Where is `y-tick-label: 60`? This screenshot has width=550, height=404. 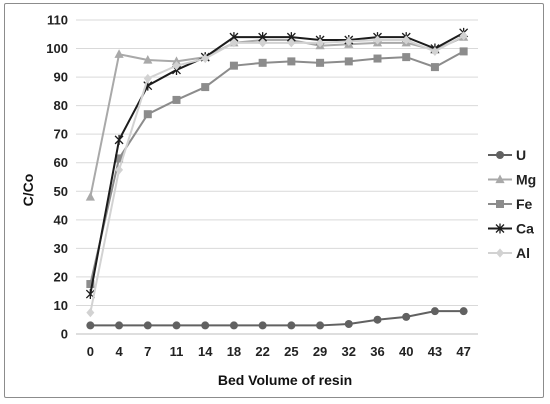 y-tick-label: 60 is located at coordinates (61, 162).